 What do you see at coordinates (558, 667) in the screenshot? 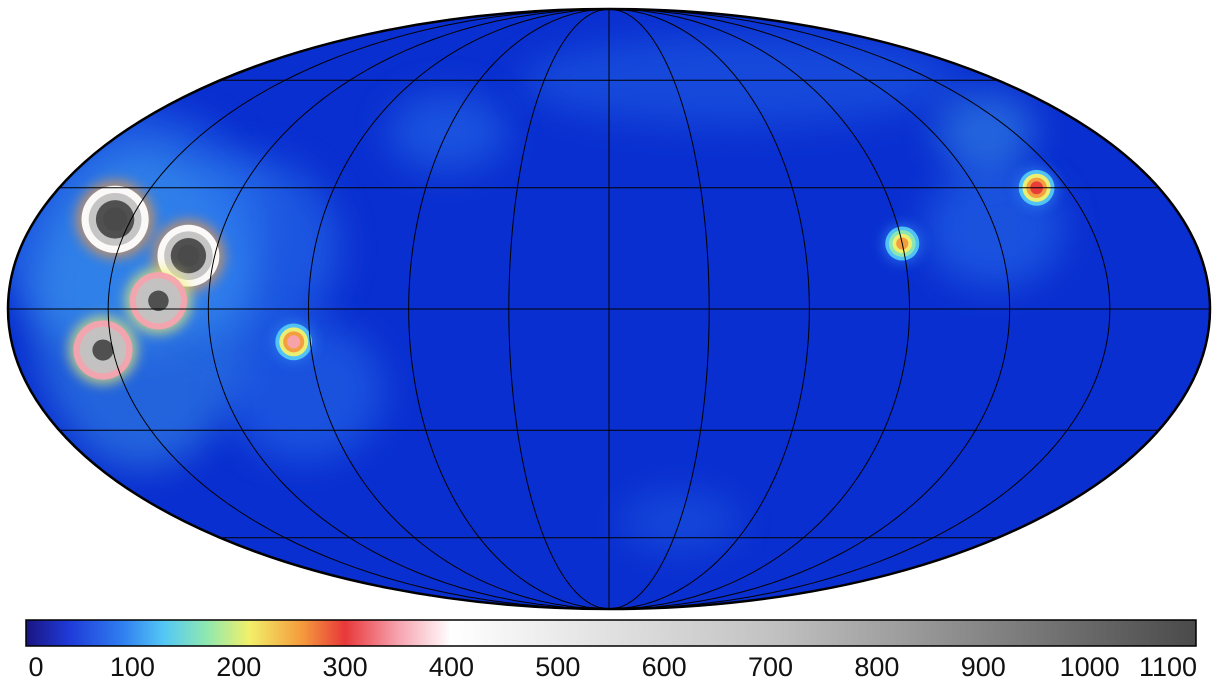
I see `colorbar-tick-label: 500` at bounding box center [558, 667].